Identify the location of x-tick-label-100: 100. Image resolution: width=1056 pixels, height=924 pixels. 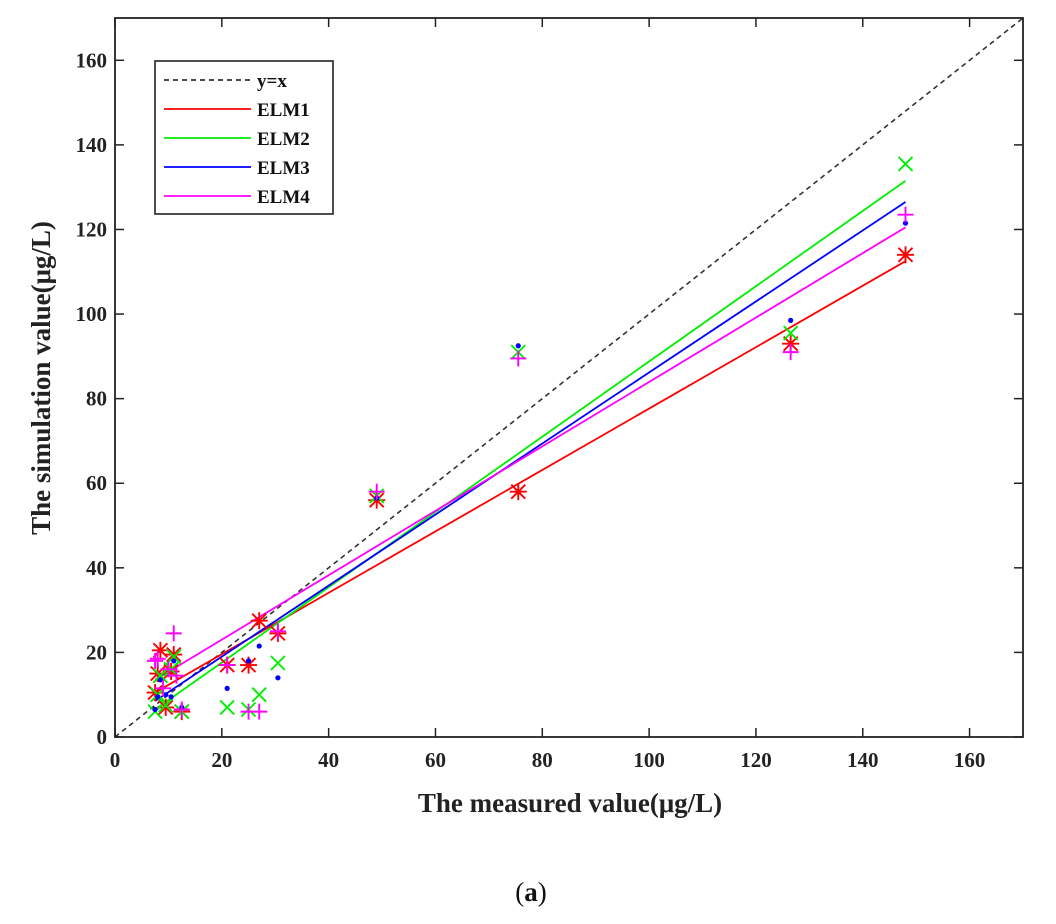
(649, 760).